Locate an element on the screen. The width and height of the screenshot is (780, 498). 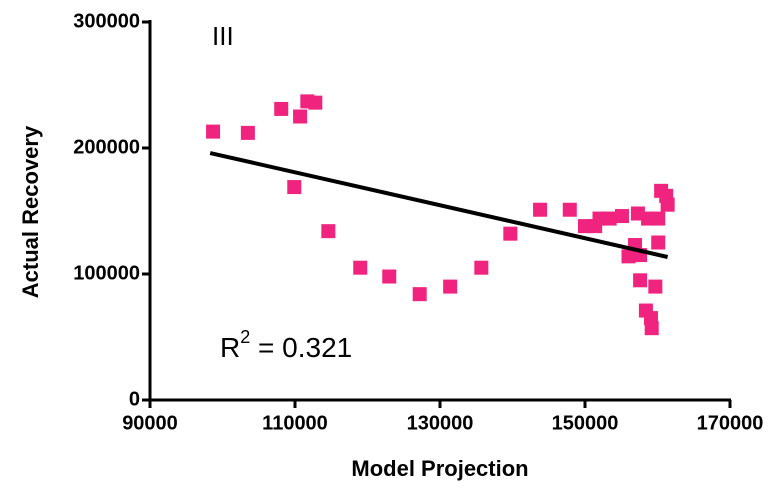
r-rest: = 0.321 is located at coordinates (301, 347).